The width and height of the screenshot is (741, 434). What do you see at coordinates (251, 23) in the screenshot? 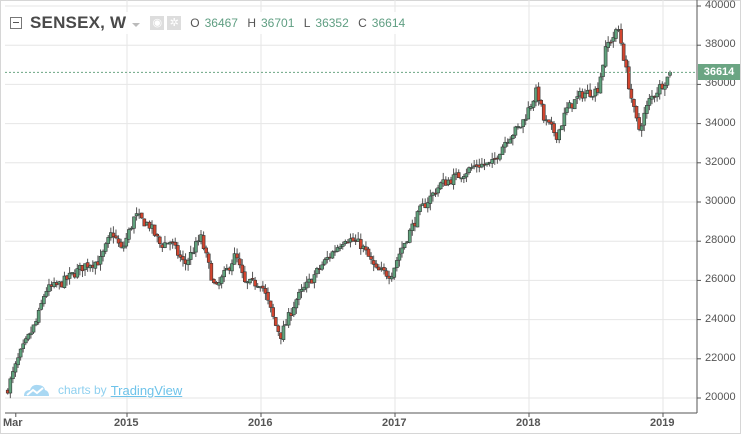
I see `high-label: H` at bounding box center [251, 23].